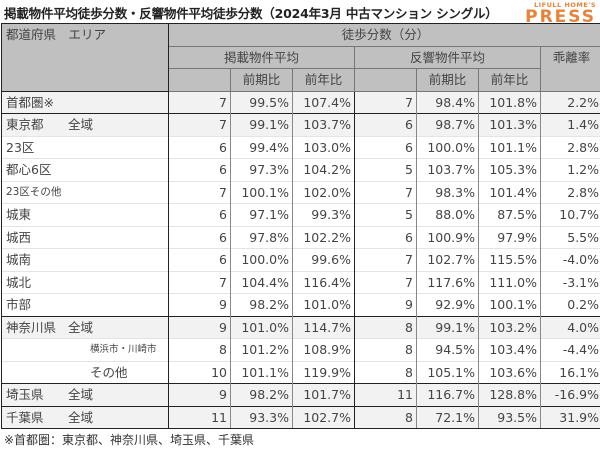 The width and height of the screenshot is (600, 450). Describe the element at coordinates (261, 349) in the screenshot. I see `listed-qoq: 101.2%` at that location.